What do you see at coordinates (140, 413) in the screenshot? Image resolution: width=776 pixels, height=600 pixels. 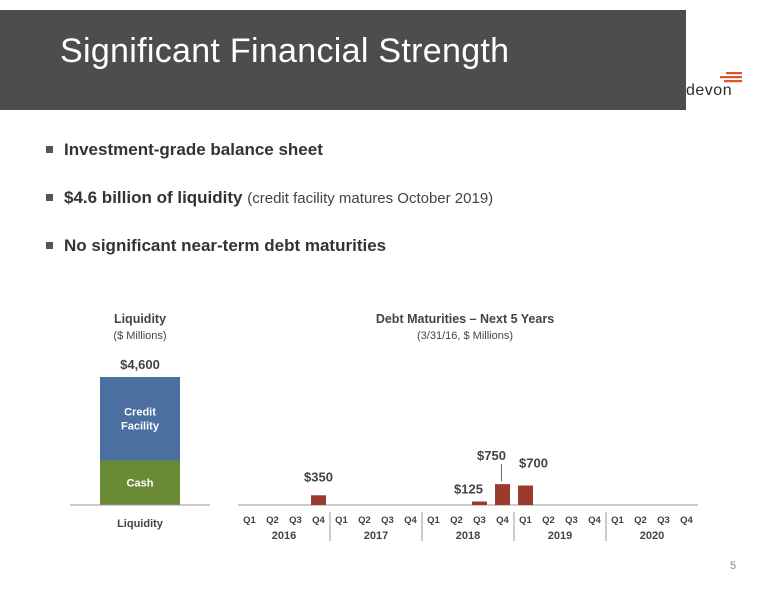 I see `liquidity-segment-label: Credit` at bounding box center [140, 413].